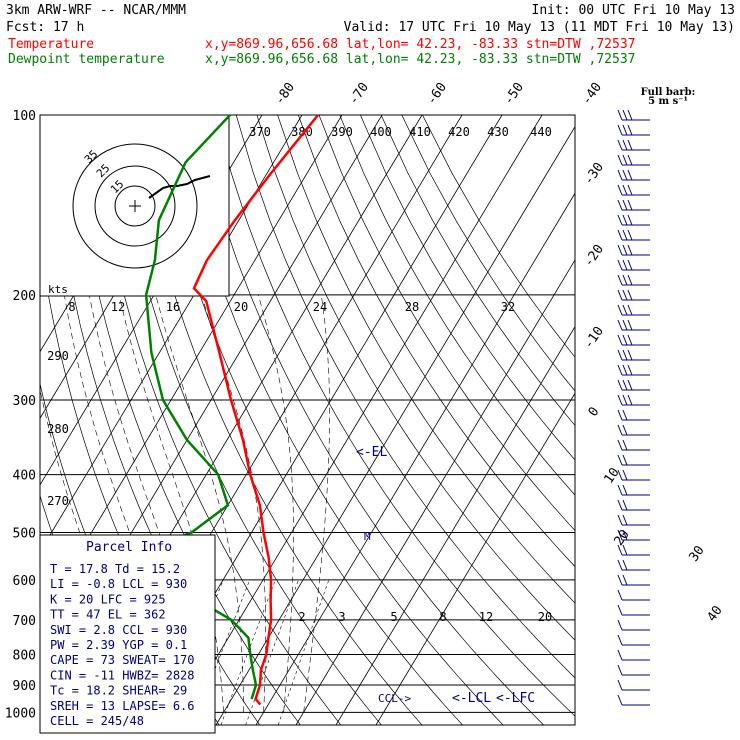 The width and height of the screenshot is (740, 740). What do you see at coordinates (58, 429) in the screenshot?
I see `theta-left-label-280: 280` at bounding box center [58, 429].